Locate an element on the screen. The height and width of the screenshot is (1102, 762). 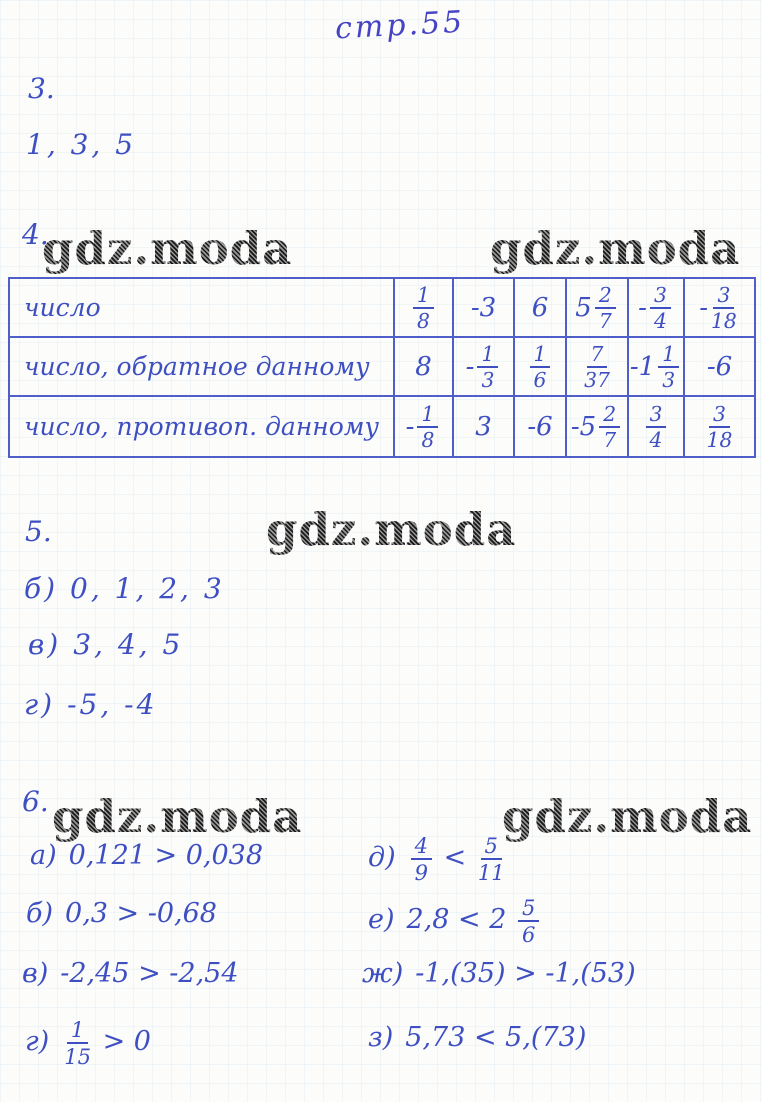
answer-line-5b: б) 0, 1, 2, 3 is located at coordinates (124, 588).